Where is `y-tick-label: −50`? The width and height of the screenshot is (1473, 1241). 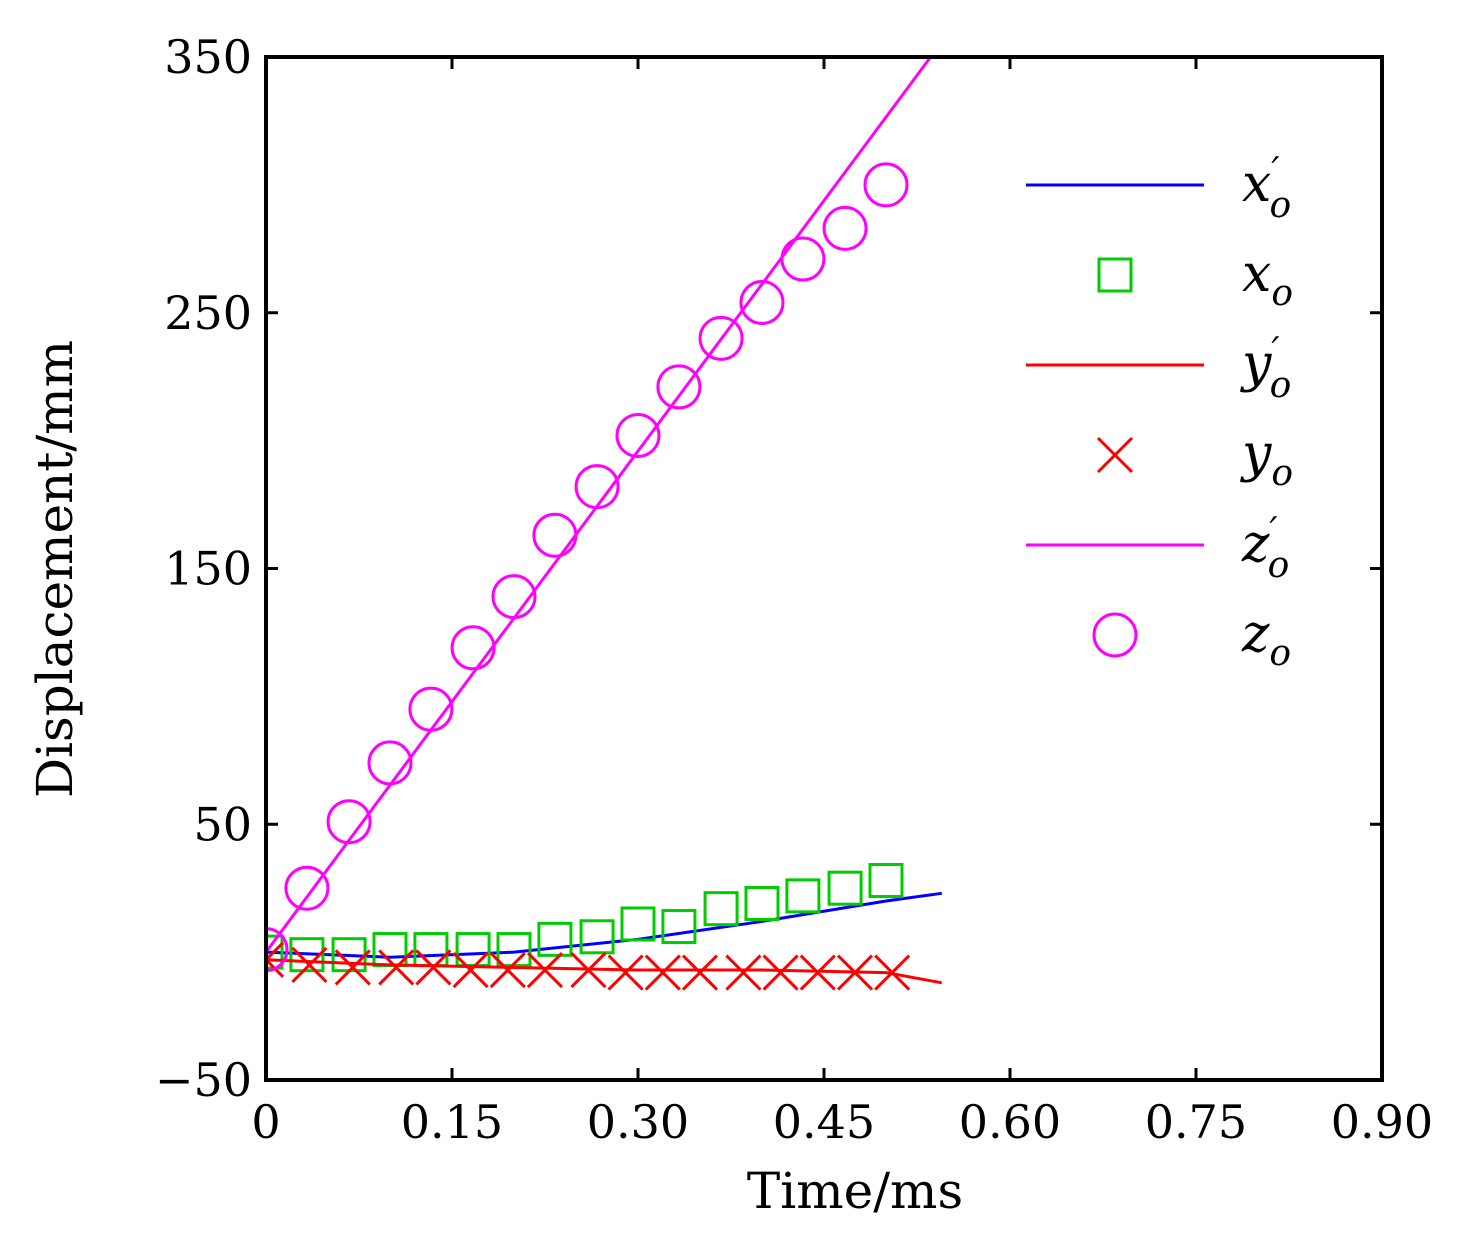
y-tick-label: −50 is located at coordinates (203, 1080).